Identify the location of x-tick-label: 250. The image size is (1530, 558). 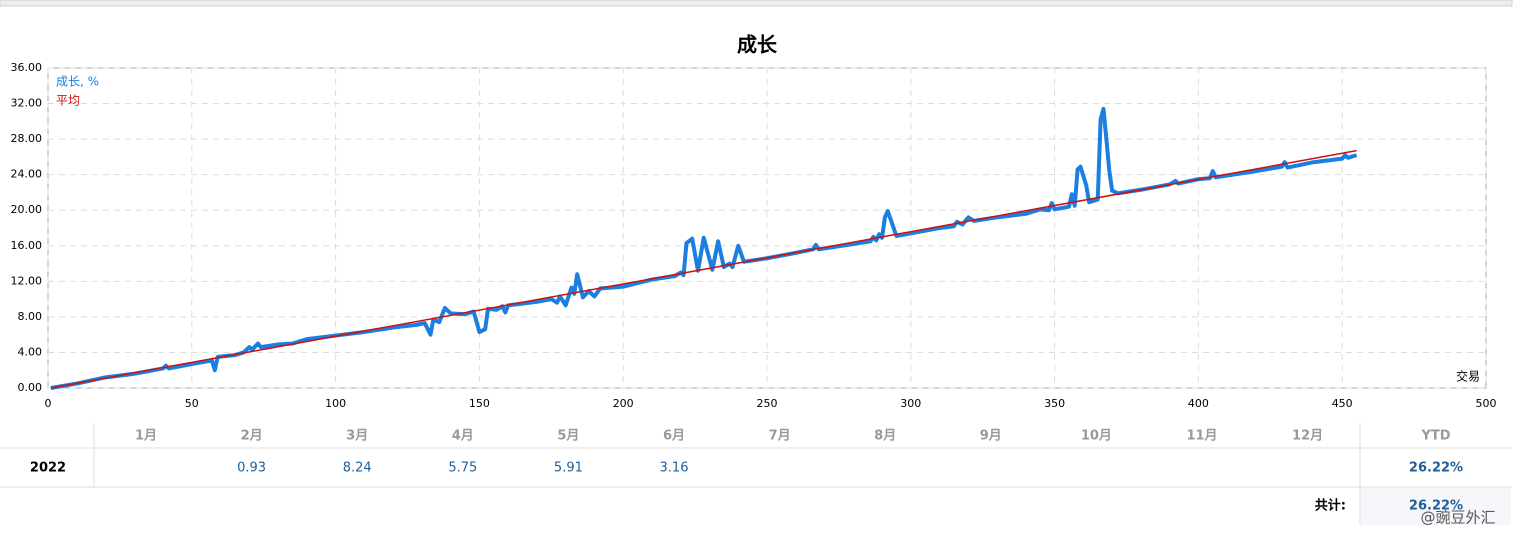
(767, 403).